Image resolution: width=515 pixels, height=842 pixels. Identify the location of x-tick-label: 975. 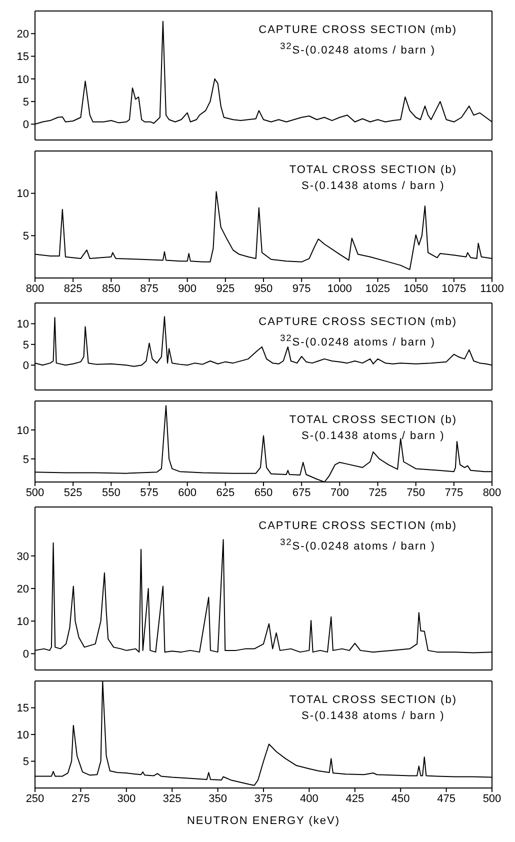
(301, 288).